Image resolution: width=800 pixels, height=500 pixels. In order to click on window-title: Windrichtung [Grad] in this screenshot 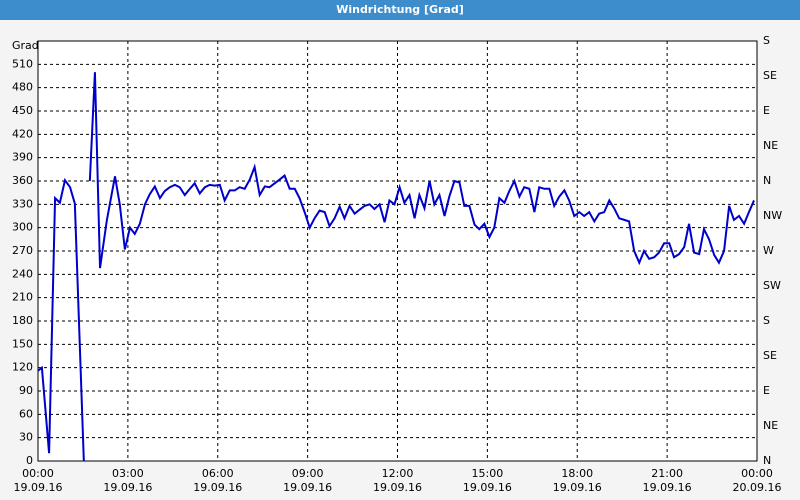, I will do `click(400, 10)`.